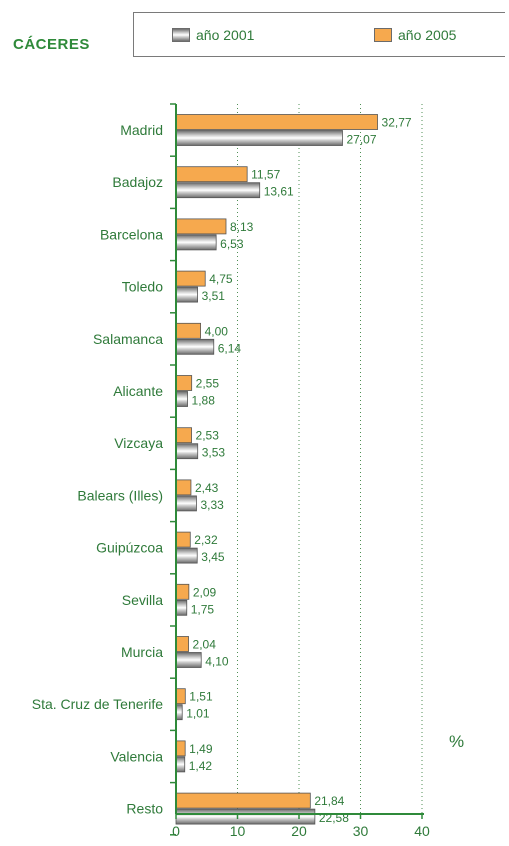  Describe the element at coordinates (212, 505) in the screenshot. I see `data-label-2001: 3,33` at that location.